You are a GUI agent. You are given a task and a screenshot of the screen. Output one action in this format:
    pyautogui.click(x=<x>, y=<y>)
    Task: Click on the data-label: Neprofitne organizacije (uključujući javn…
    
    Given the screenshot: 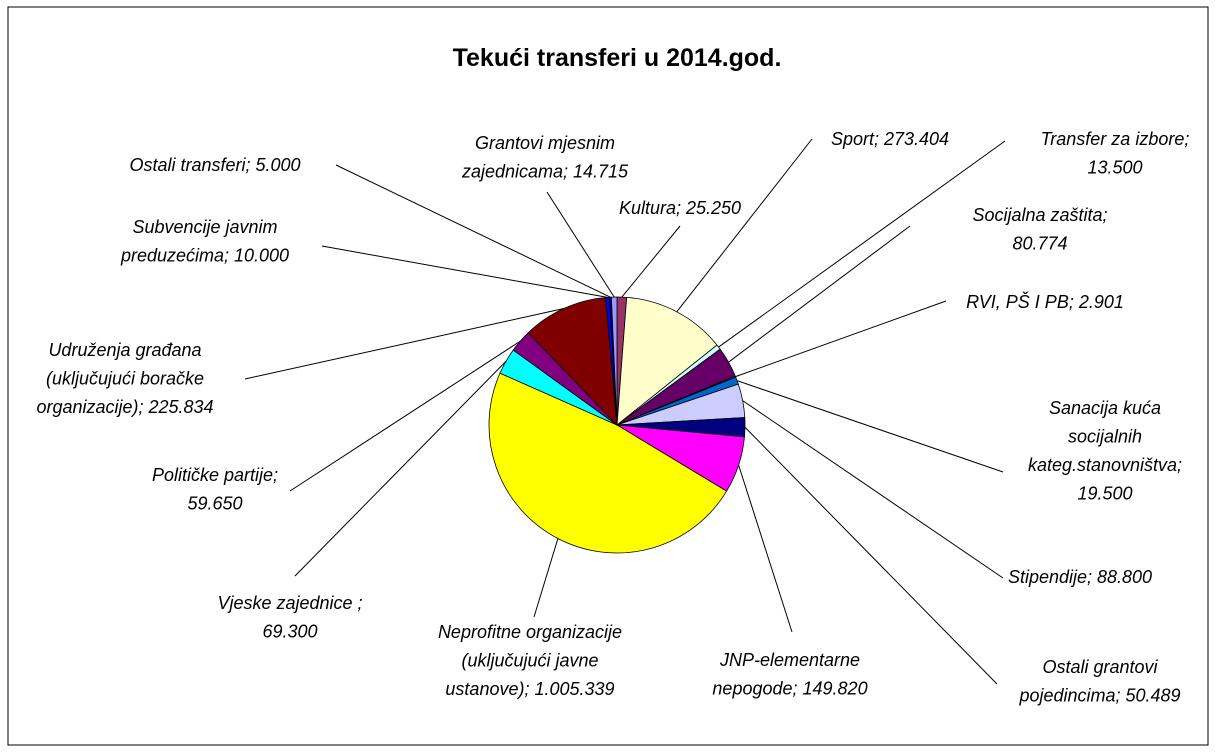 What is the action you would take?
    pyautogui.click(x=530, y=660)
    